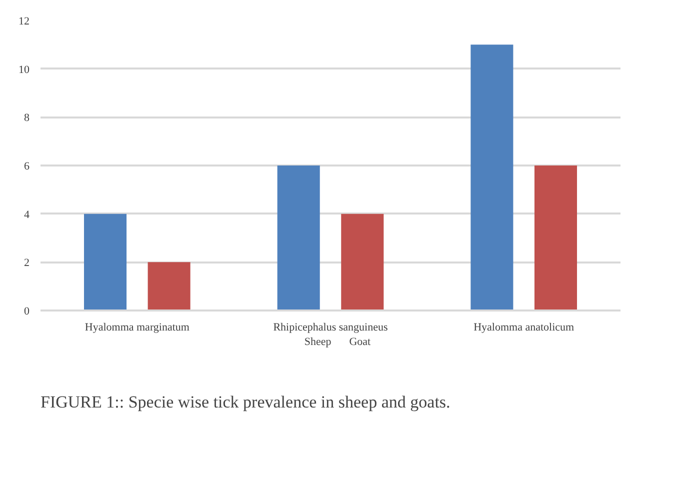  I want to click on caption: FIGURE 1:: Specie wise tick prevalence in sheep and goats., so click(245, 402).